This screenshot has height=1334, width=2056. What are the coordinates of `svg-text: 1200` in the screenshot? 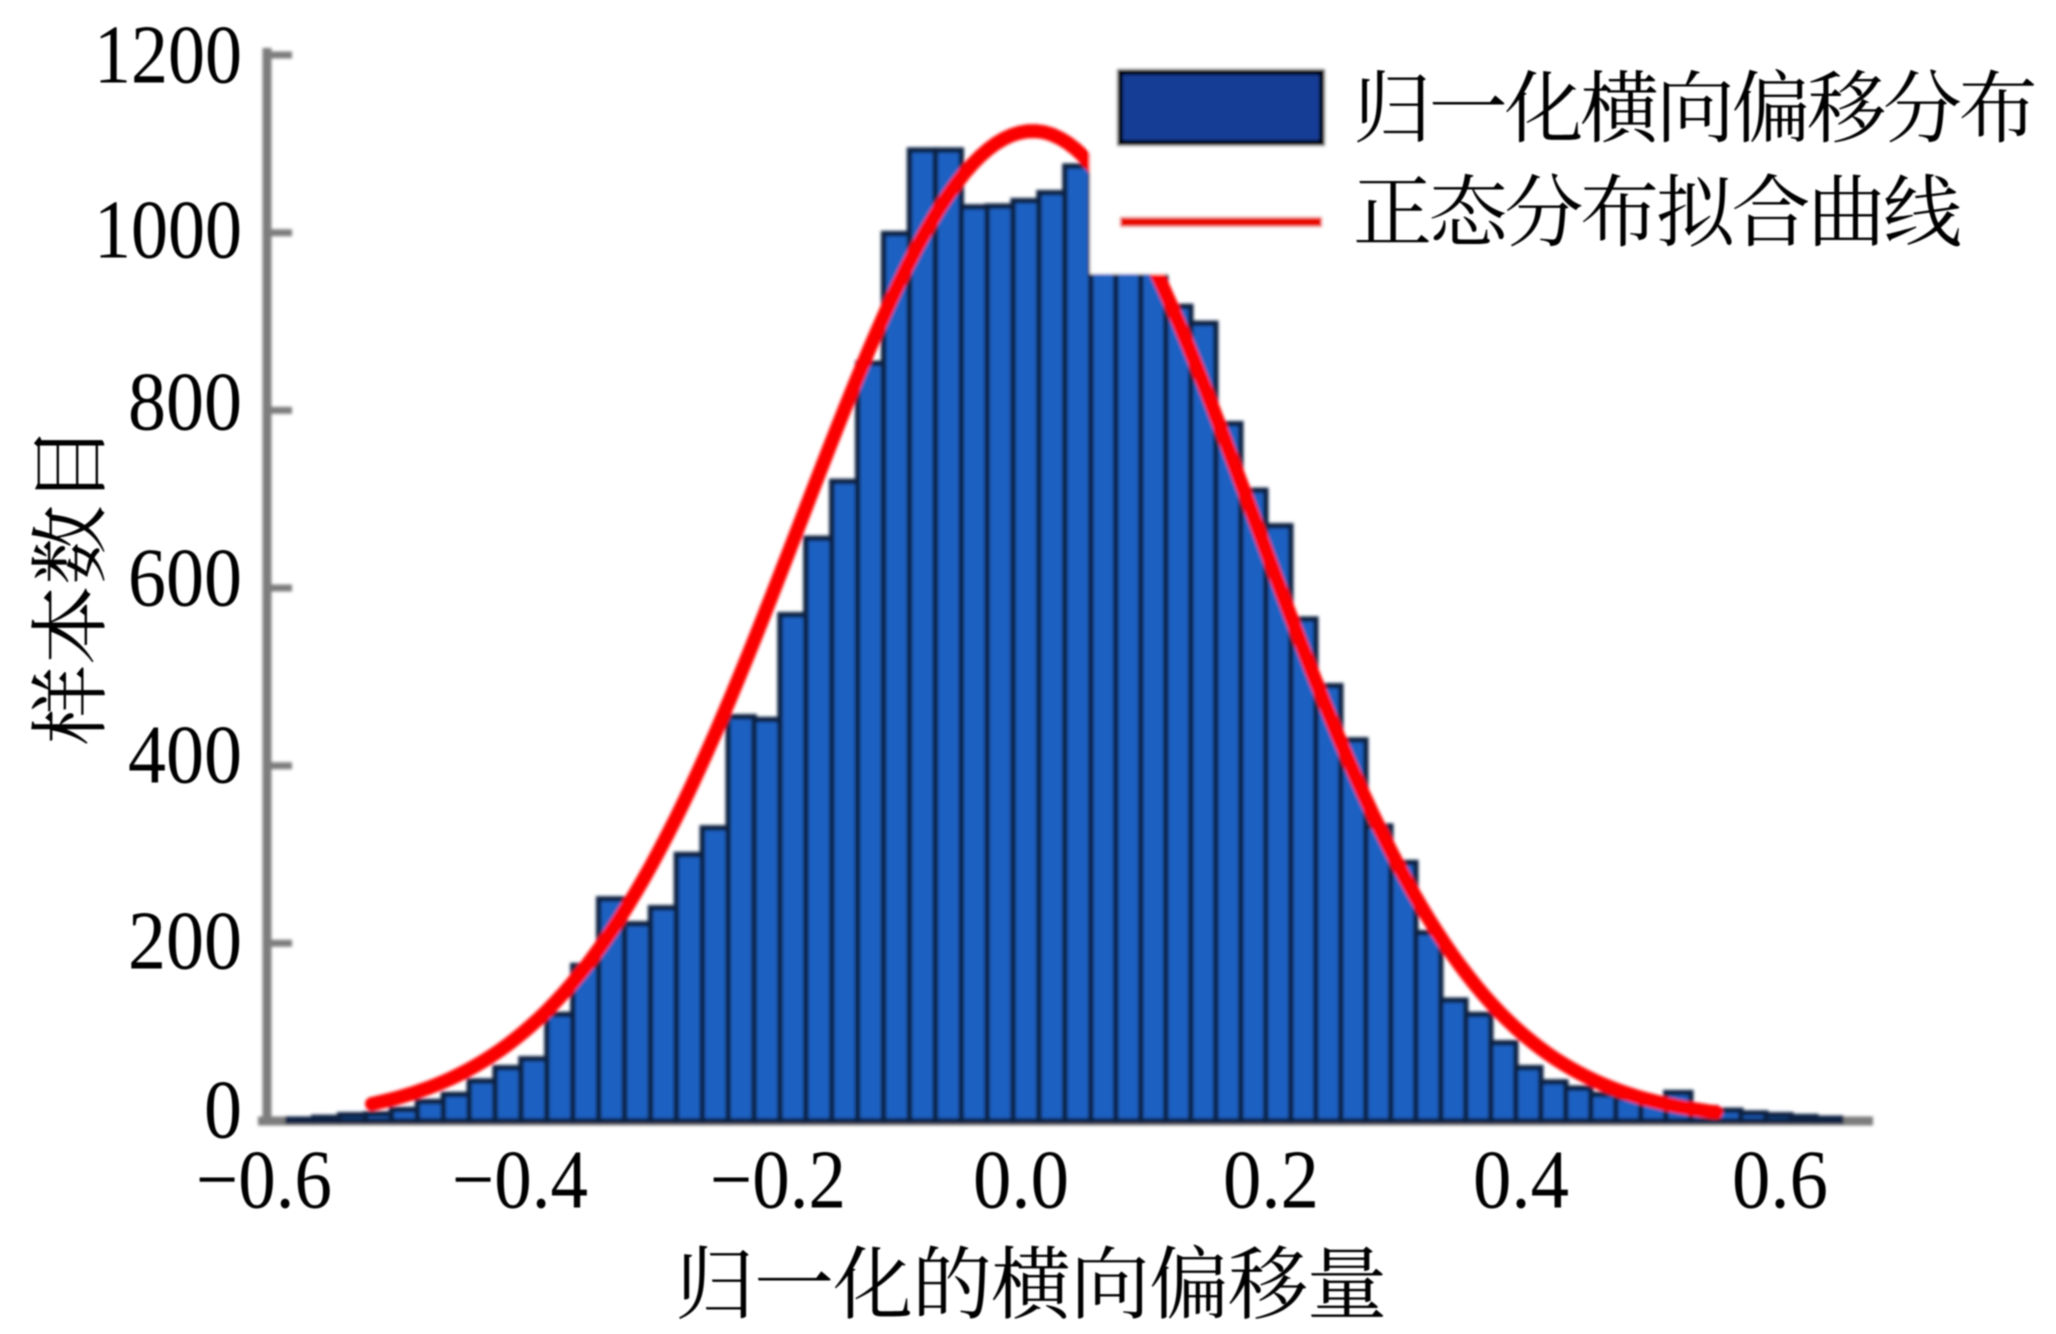 It's located at (168, 55).